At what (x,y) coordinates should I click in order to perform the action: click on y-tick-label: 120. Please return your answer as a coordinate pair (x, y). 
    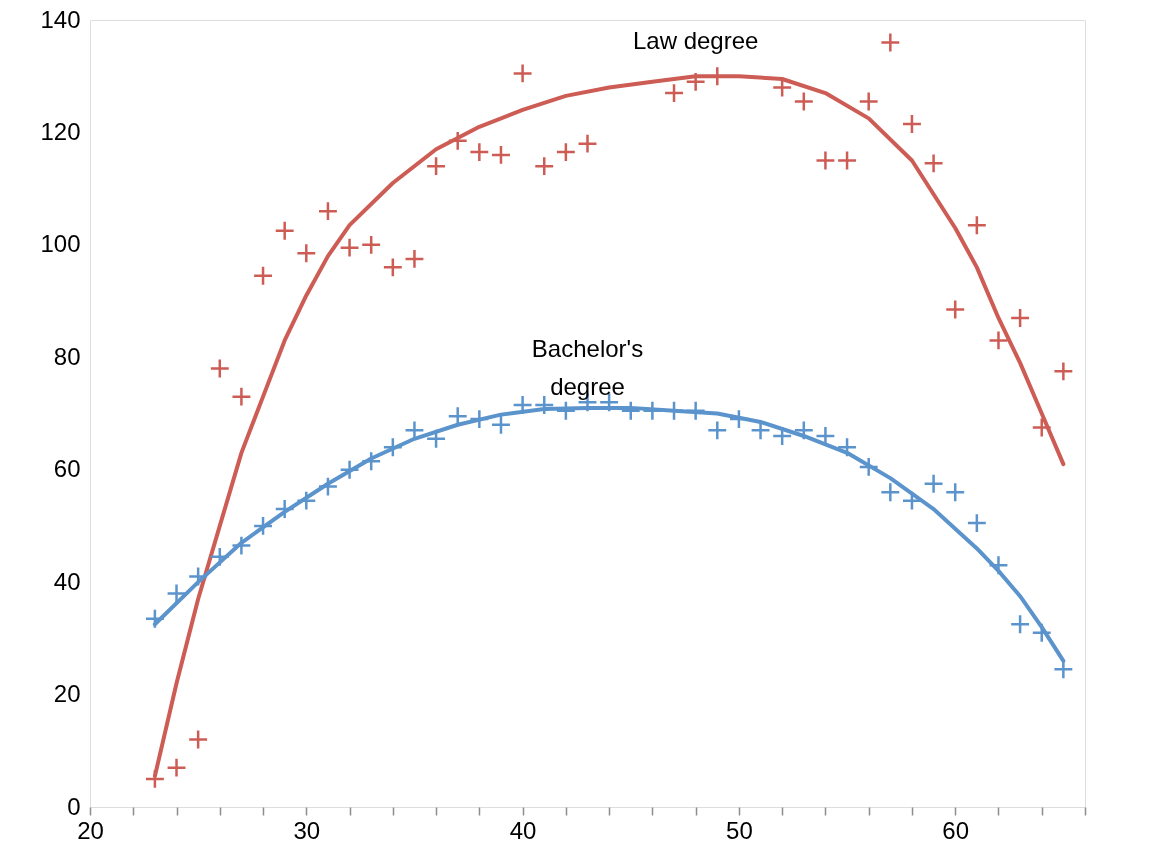
    Looking at the image, I should click on (60, 131).